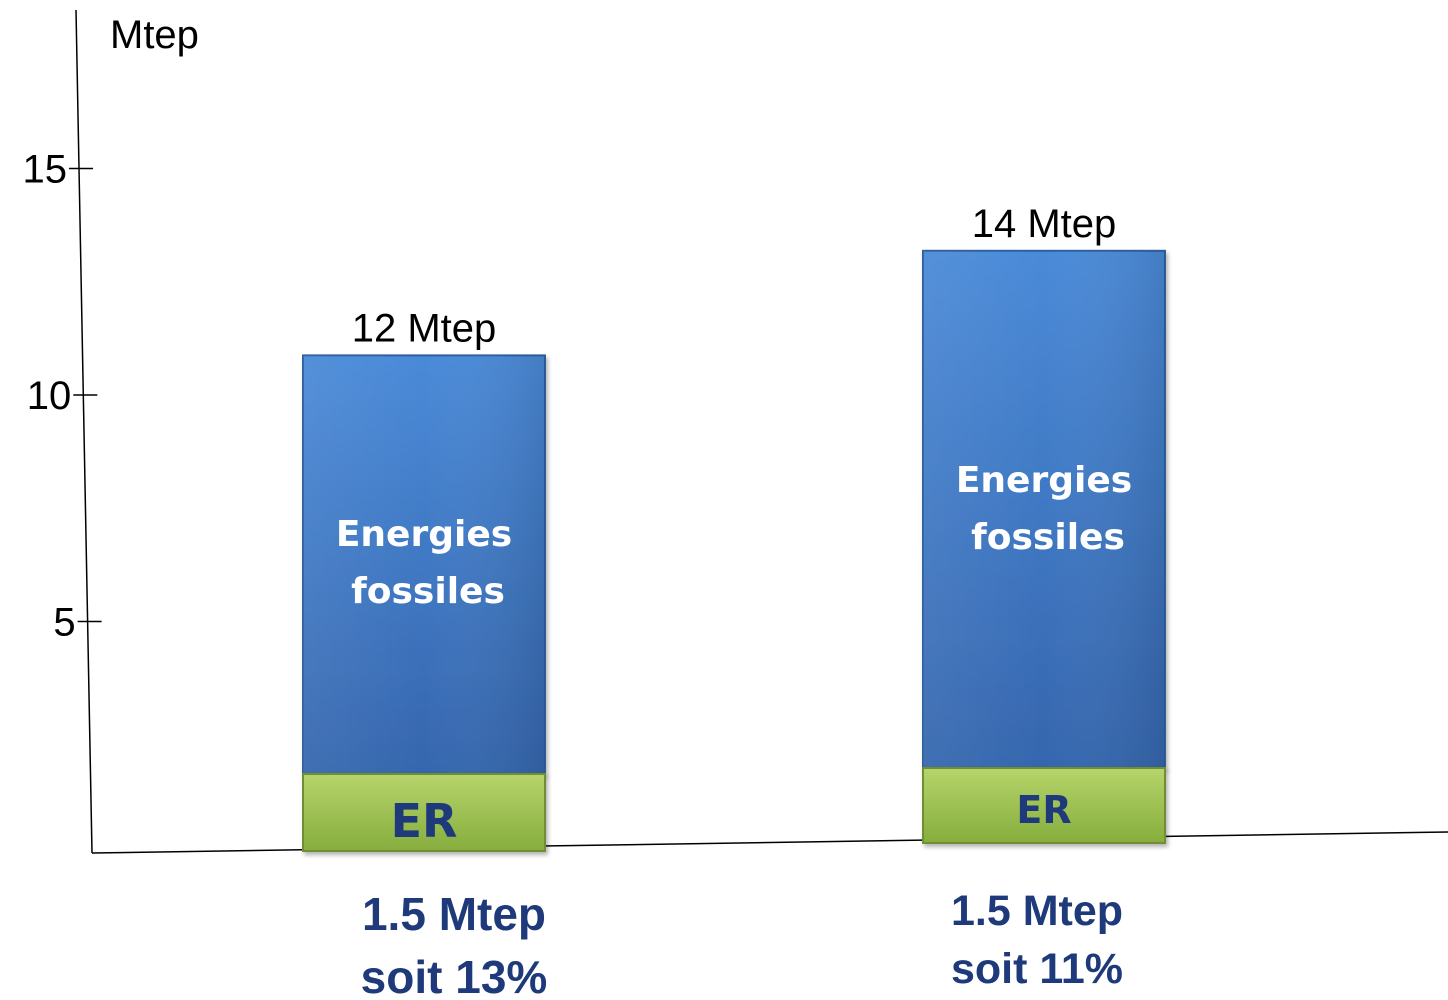 The width and height of the screenshot is (1448, 1000). What do you see at coordinates (84, 431) in the screenshot?
I see `y-axis-line` at bounding box center [84, 431].